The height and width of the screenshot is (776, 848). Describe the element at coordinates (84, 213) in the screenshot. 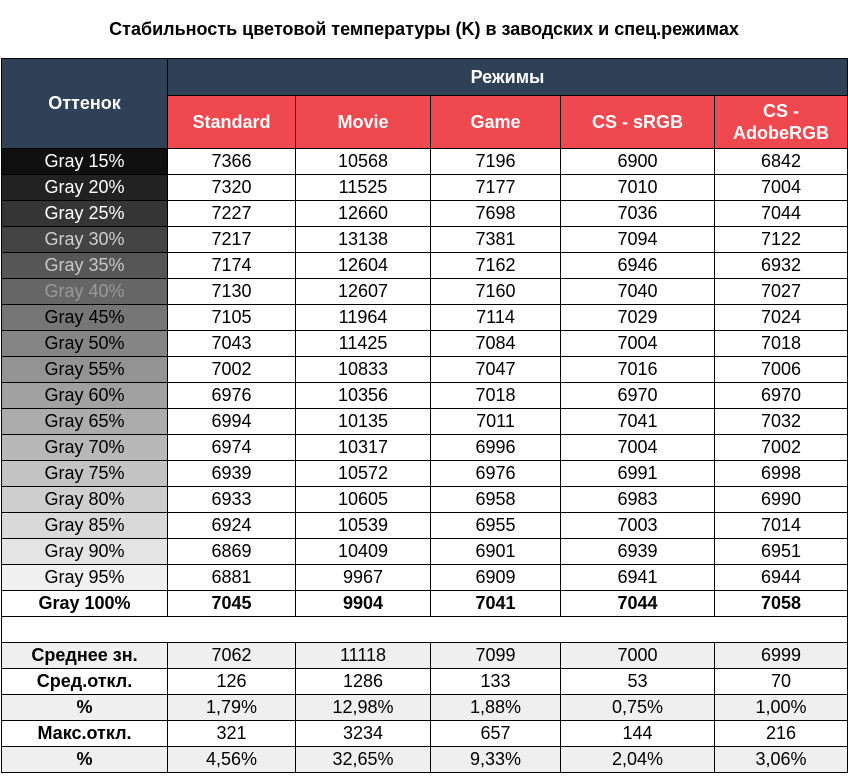

I see `shade-label: Gray 25%` at that location.